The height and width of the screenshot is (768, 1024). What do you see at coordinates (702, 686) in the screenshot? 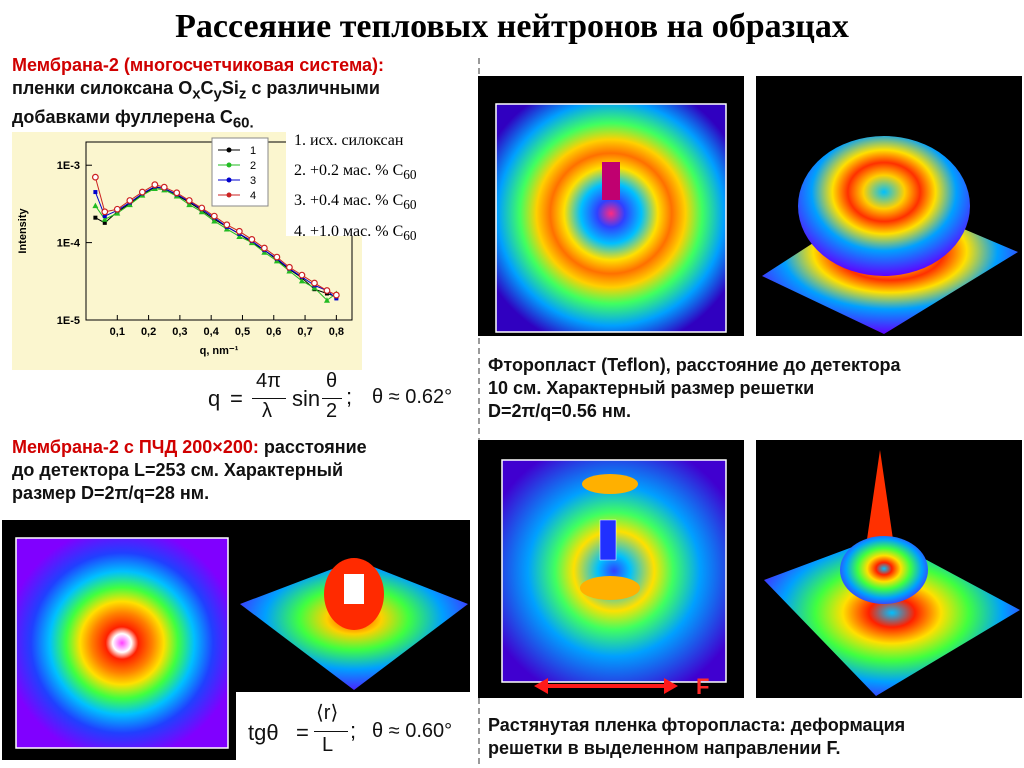
I see `force-direction-label: F` at bounding box center [702, 686].